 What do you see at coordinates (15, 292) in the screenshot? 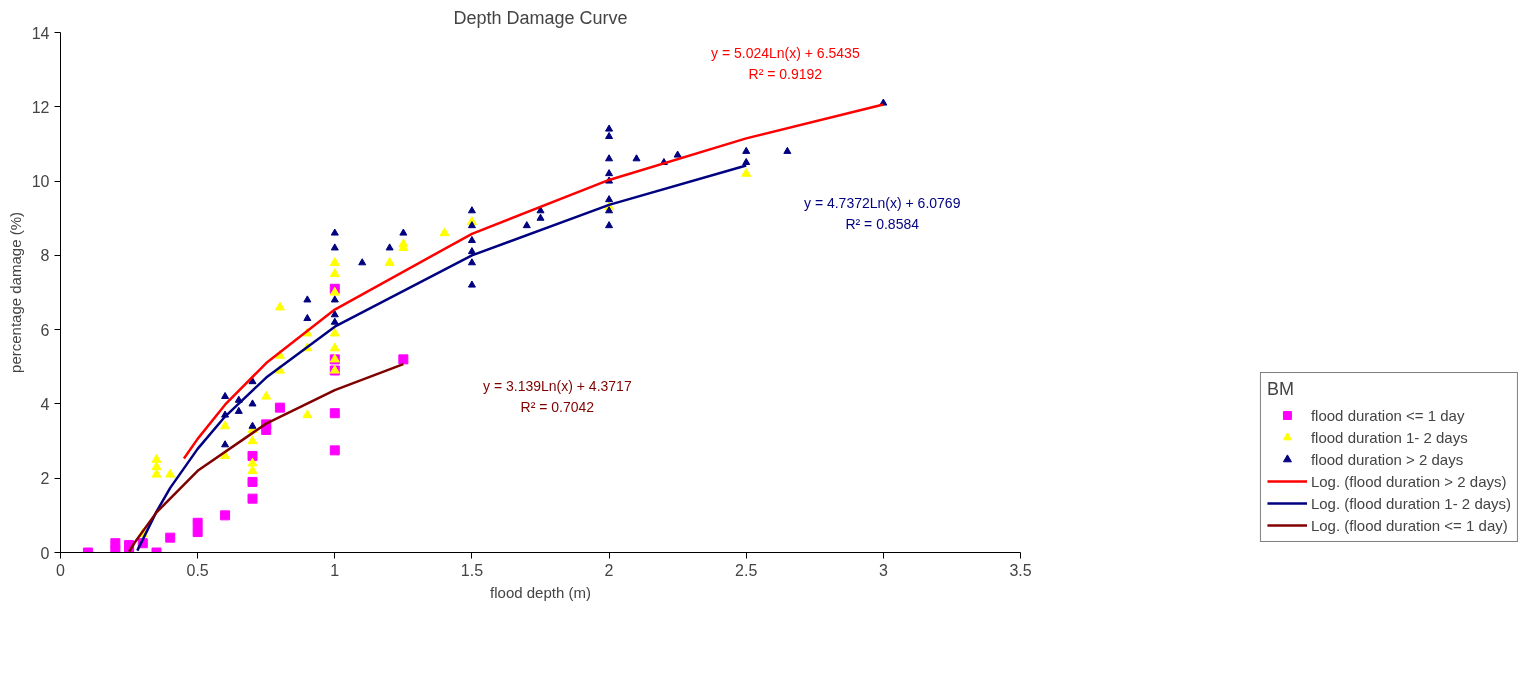
I see `y-axis-title: percentage damage (%)` at bounding box center [15, 292].